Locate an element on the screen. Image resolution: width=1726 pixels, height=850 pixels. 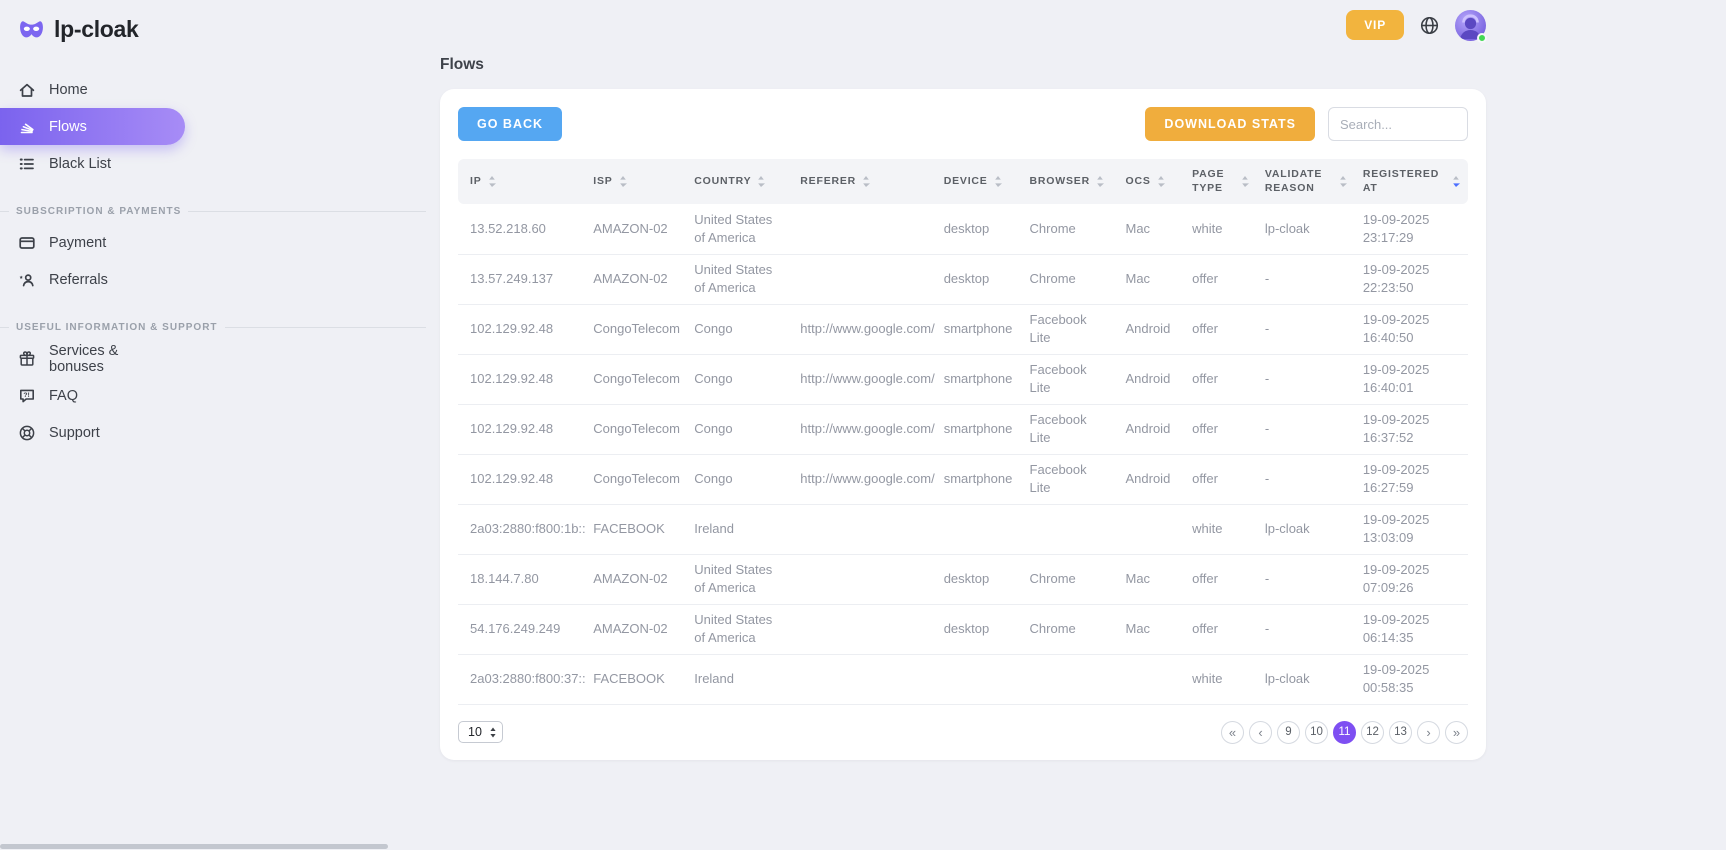
support-globe-icon is located at coordinates (27, 432).